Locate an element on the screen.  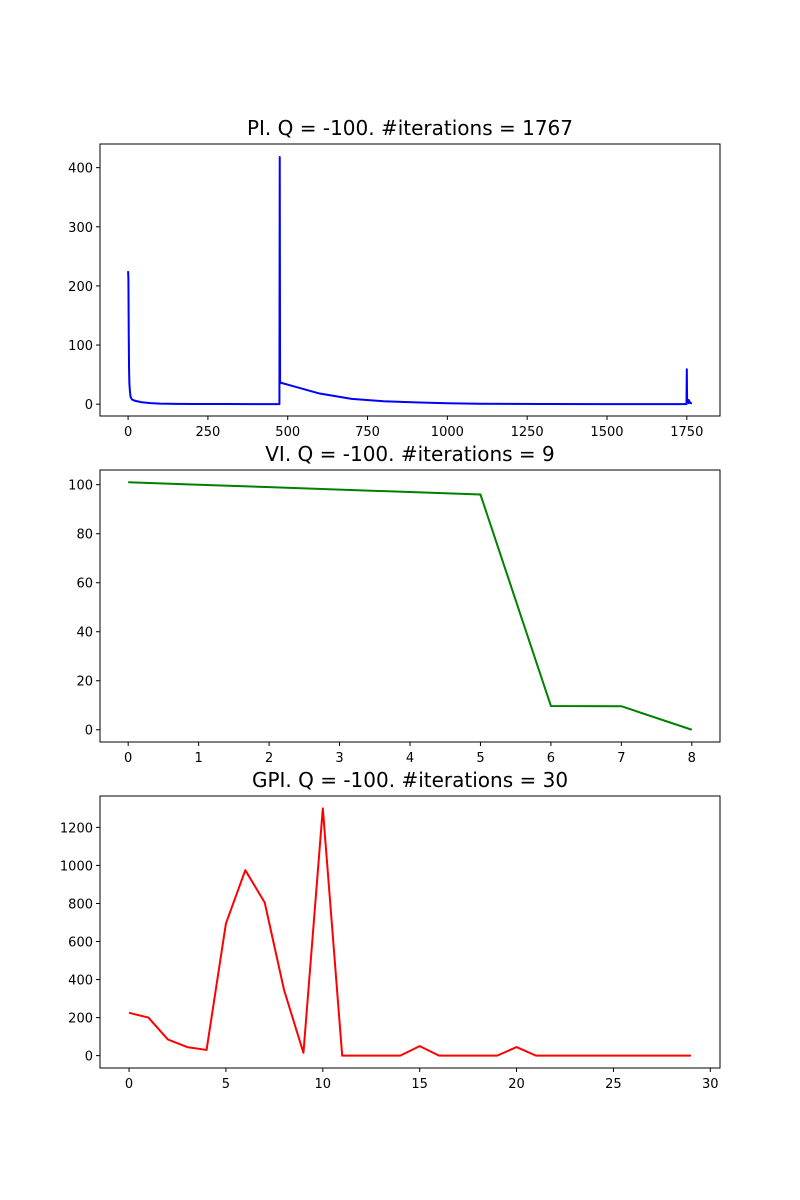
pi-y-tick-label: 400 is located at coordinates (80, 169).